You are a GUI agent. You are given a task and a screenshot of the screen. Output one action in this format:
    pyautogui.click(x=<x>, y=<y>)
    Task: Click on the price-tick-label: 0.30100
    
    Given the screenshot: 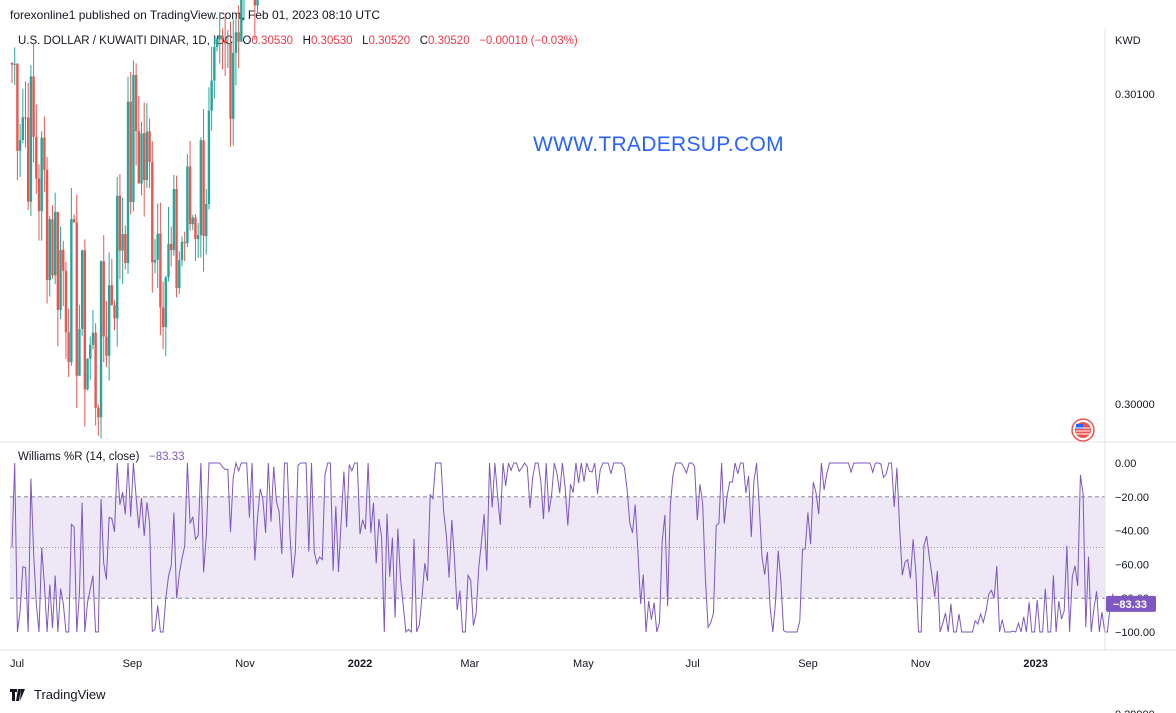 What is the action you would take?
    pyautogui.click(x=1135, y=95)
    